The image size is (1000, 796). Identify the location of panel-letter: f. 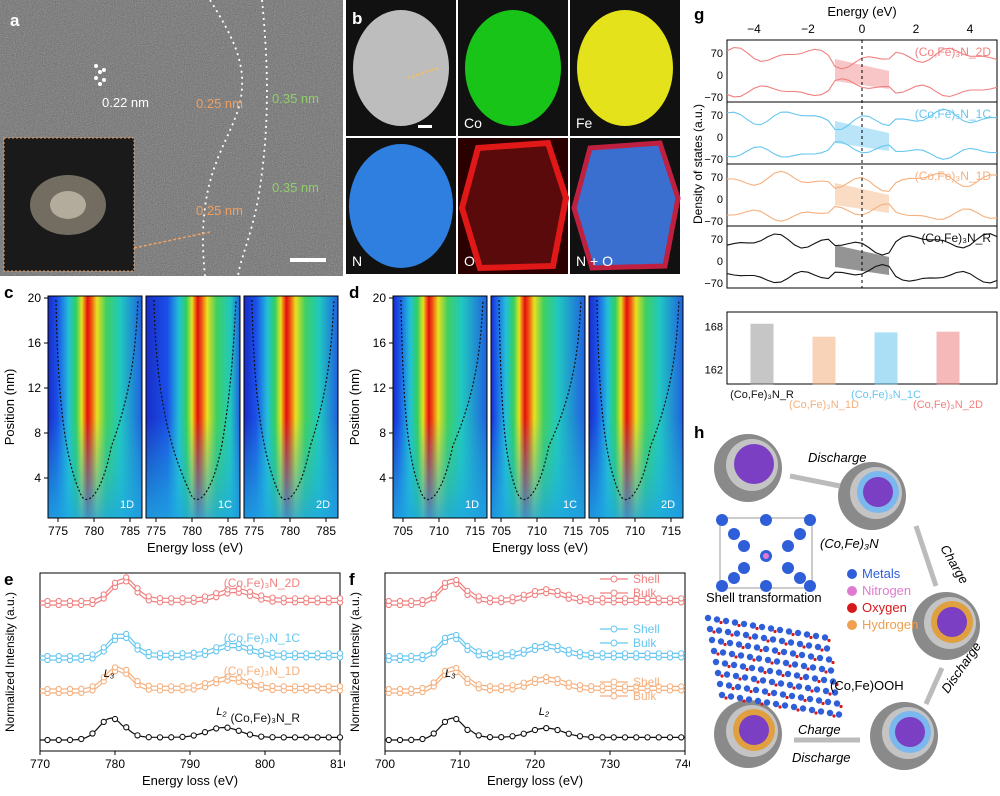
(352, 579).